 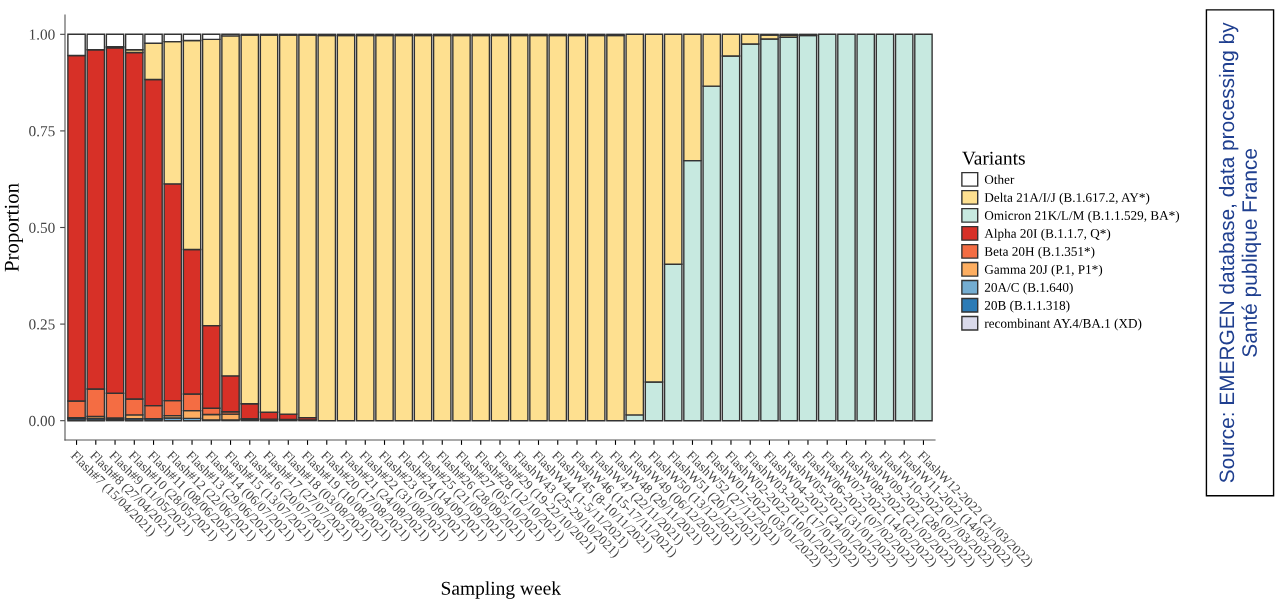 What do you see at coordinates (993, 158) in the screenshot?
I see `legend-title: Variants` at bounding box center [993, 158].